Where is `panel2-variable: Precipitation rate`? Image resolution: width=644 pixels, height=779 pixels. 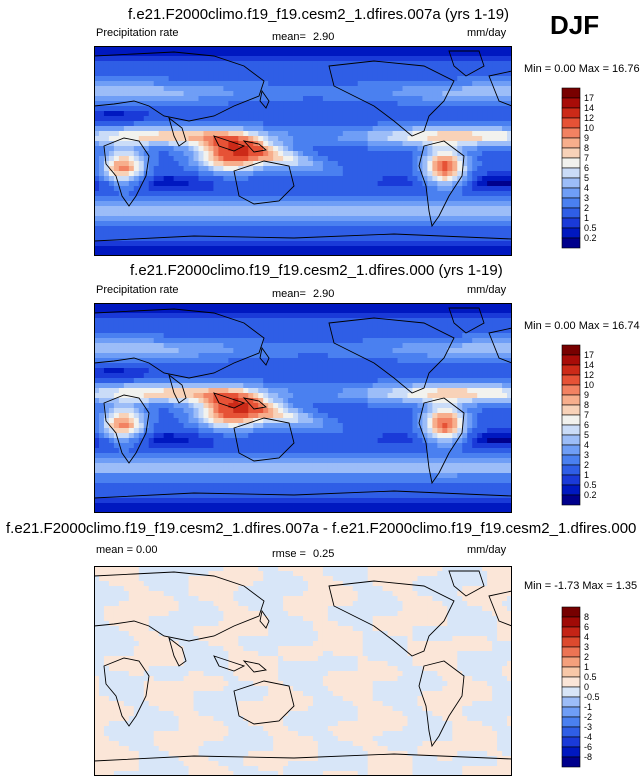
panel2-variable: Precipitation rate is located at coordinates (137, 290).